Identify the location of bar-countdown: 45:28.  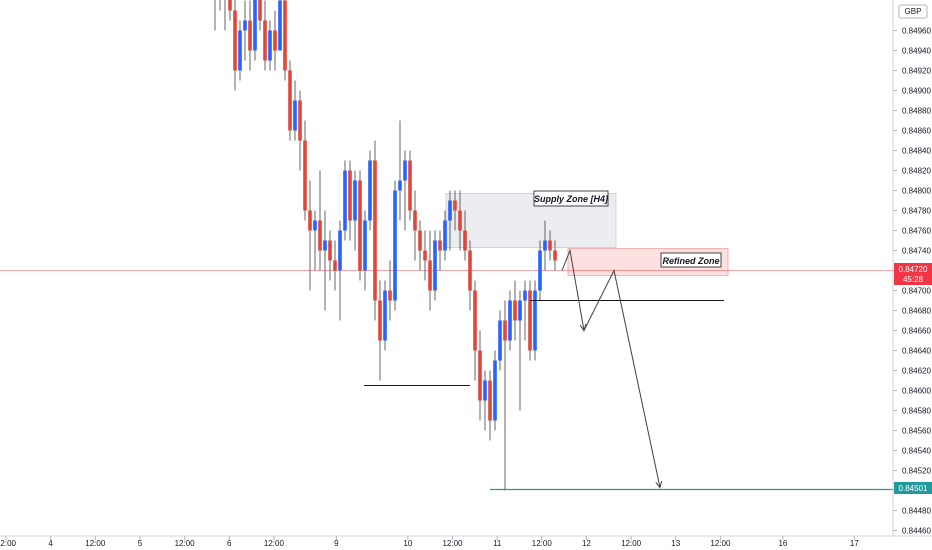
(913, 279).